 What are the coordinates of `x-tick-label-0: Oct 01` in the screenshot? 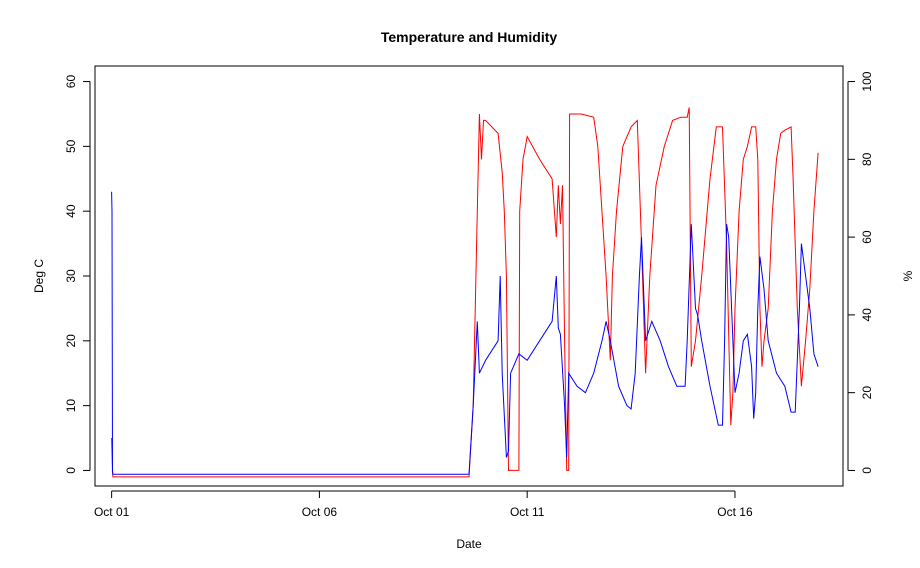 It's located at (112, 512).